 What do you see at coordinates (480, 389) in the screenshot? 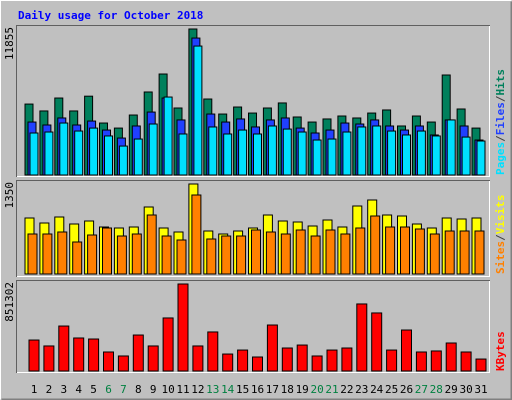
I see `x-tick-label: 31` at bounding box center [480, 389].